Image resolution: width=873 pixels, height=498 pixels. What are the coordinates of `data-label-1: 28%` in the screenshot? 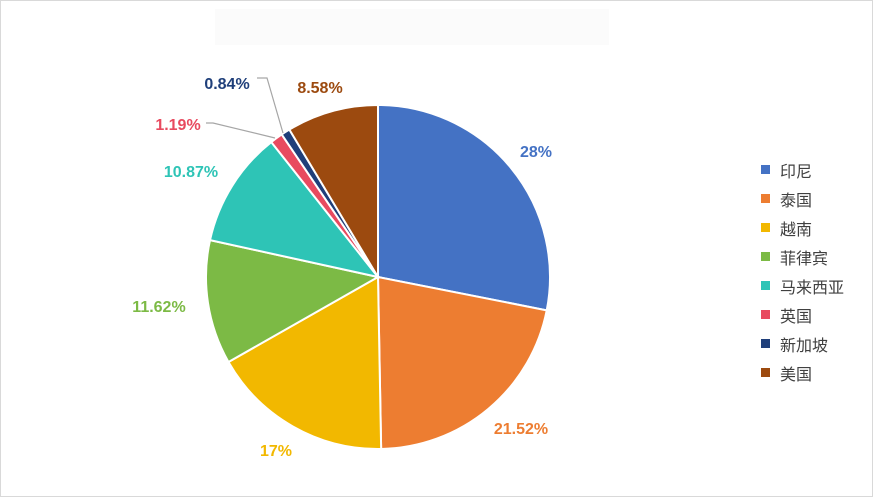 It's located at (536, 152).